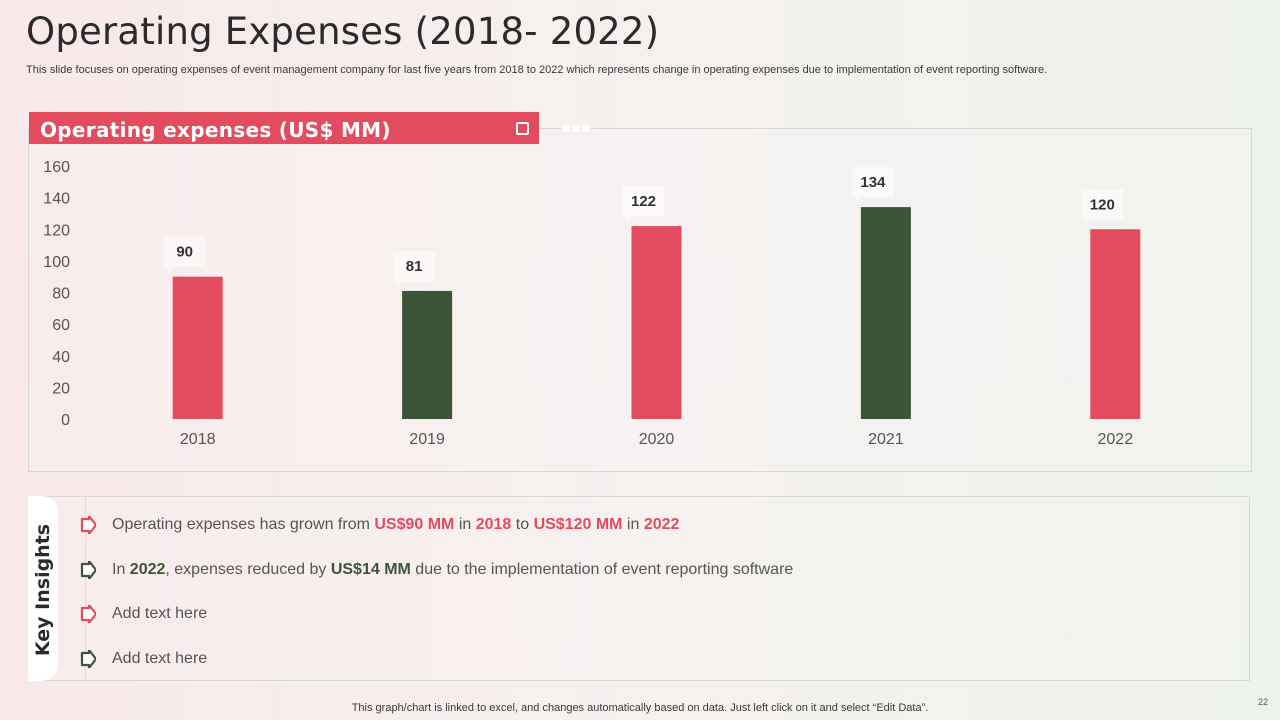 Image resolution: width=1280 pixels, height=720 pixels. I want to click on insight-value: US$120 MM, so click(578, 524).